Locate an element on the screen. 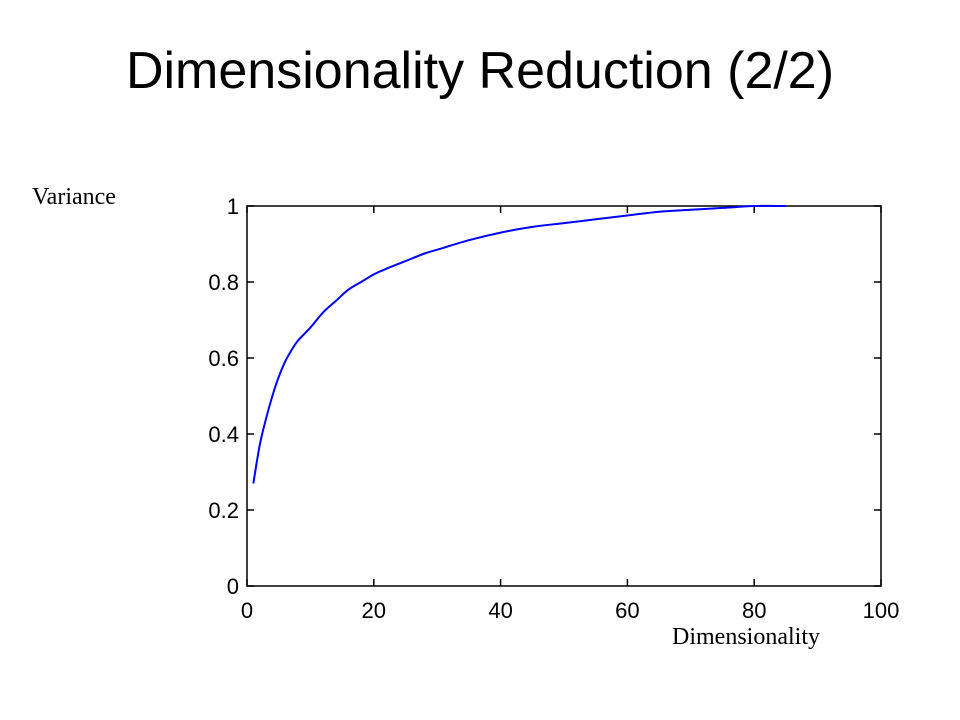  x-tick-label: 80 is located at coordinates (754, 610).